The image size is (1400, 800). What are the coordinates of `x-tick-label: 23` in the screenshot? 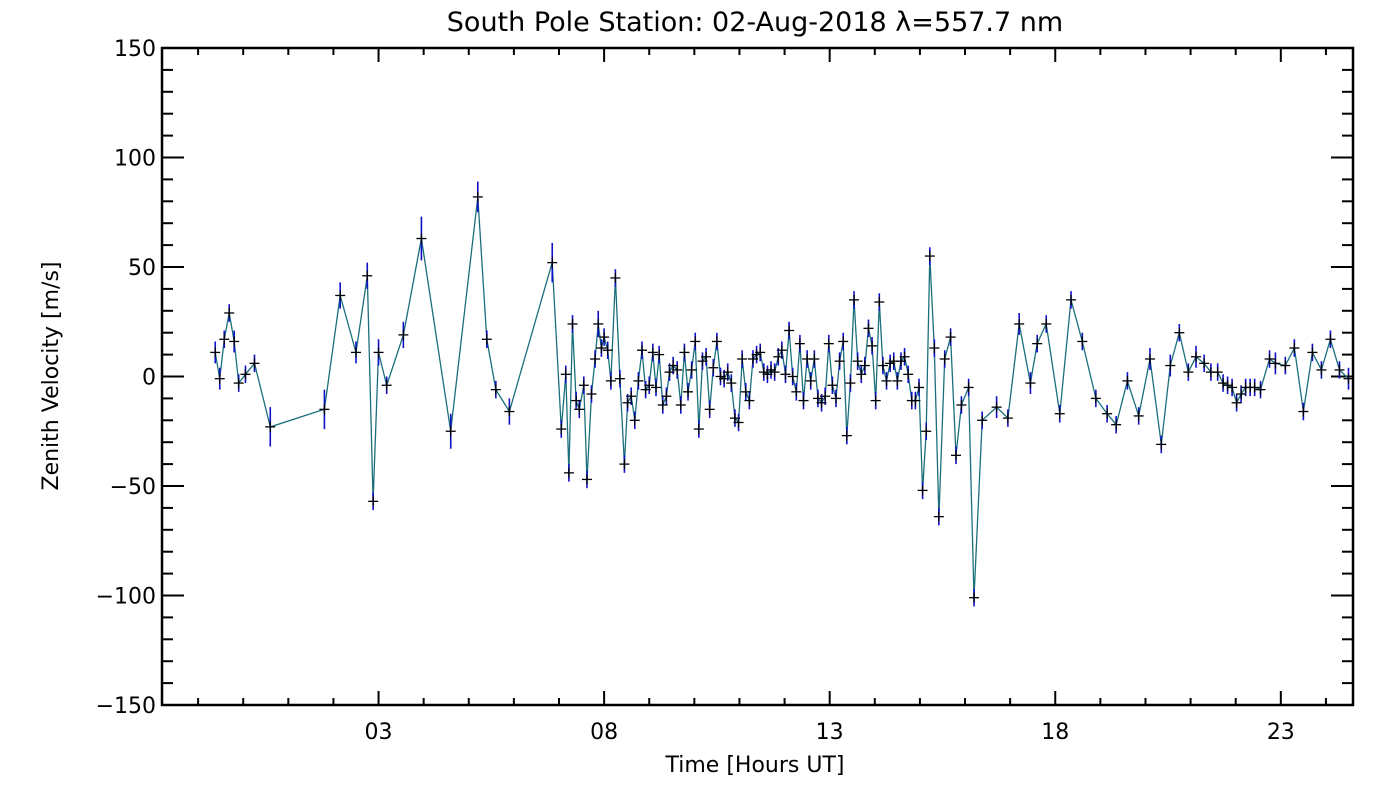 It's located at (1281, 732).